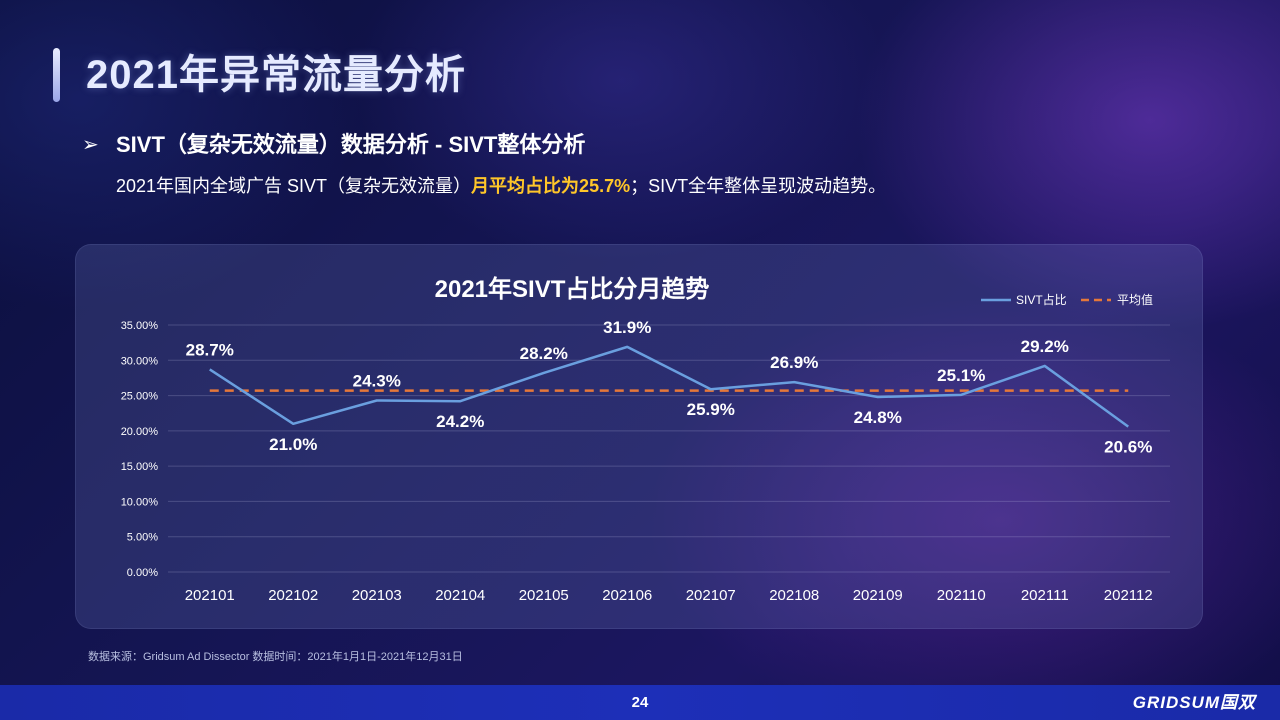 The height and width of the screenshot is (720, 1280). I want to click on chart-title: 2021年SIVT占比分月趋势, so click(572, 289).